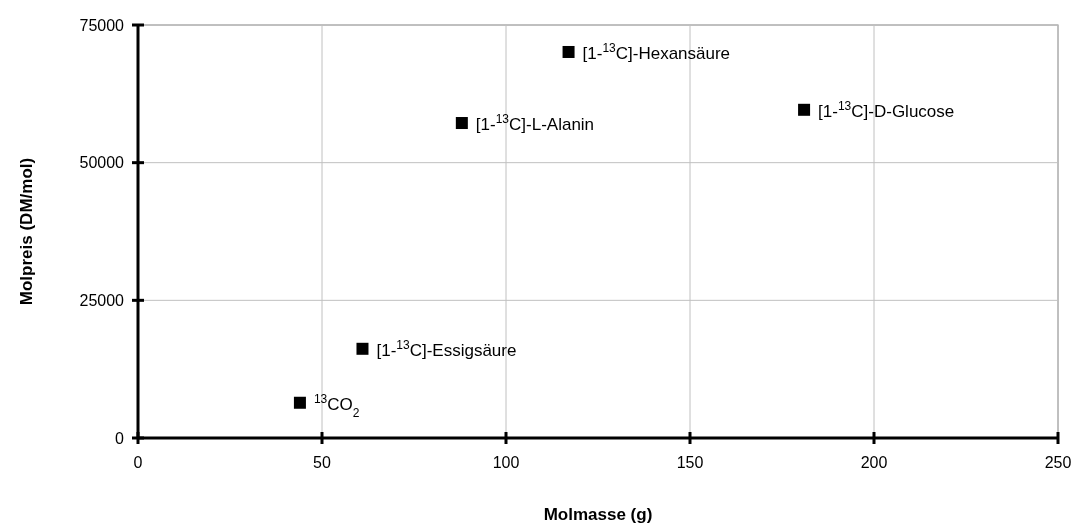 This screenshot has width=1082, height=531. What do you see at coordinates (656, 51) in the screenshot?
I see `annotation: [1-$^{13}$C]-Hexansäure` at bounding box center [656, 51].